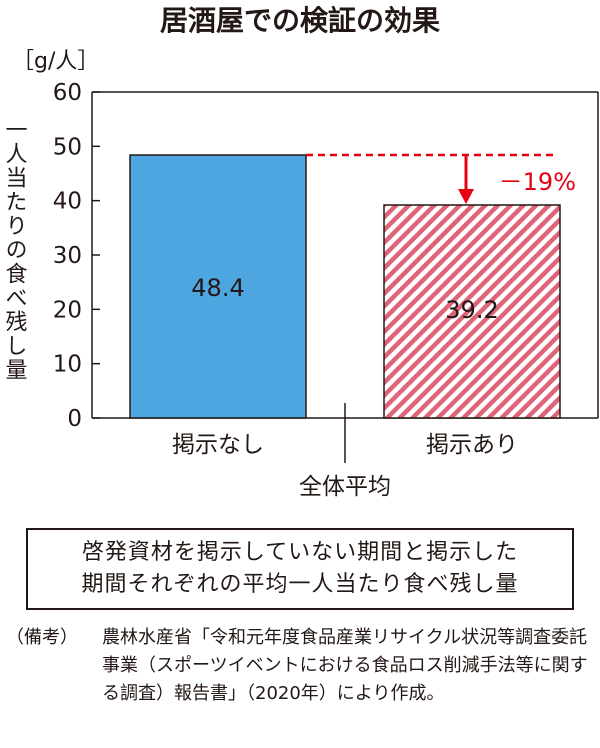 The height and width of the screenshot is (748, 600). Describe the element at coordinates (67, 202) in the screenshot. I see `y-tick-label: 40` at that location.